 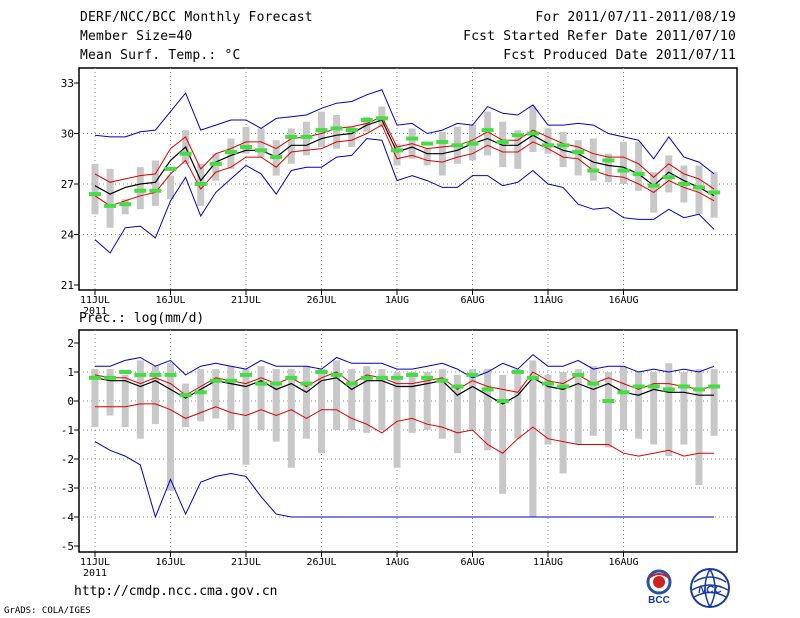 I want to click on x-tick-label: 26JUL, so click(x=321, y=562).